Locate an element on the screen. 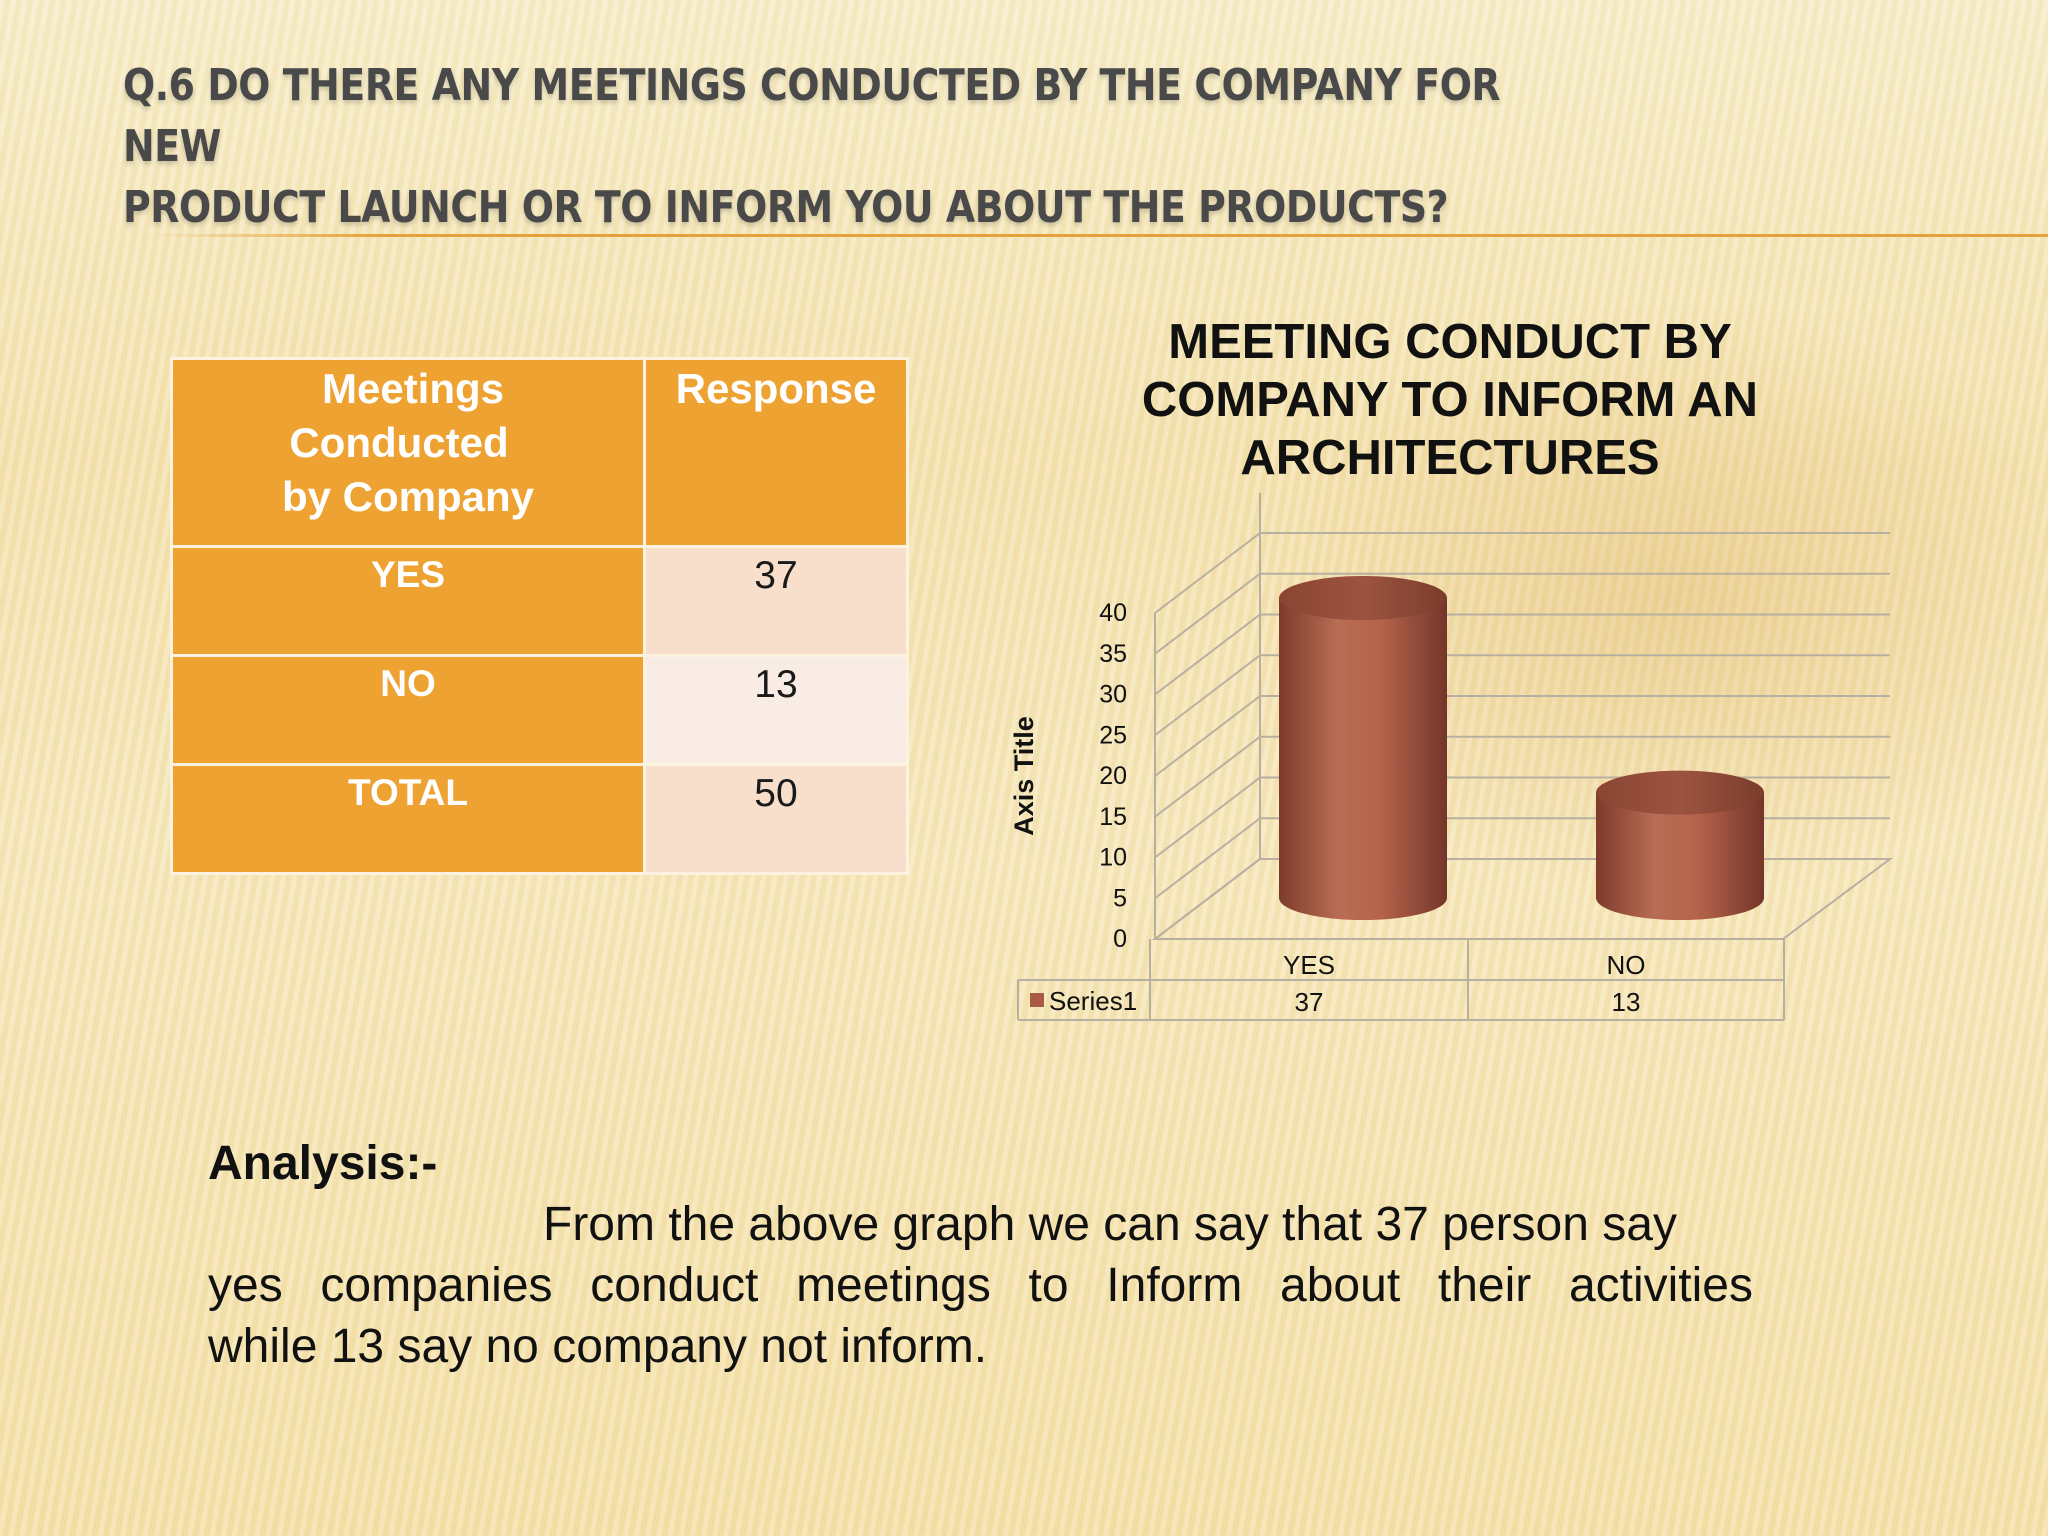 This screenshot has height=1536, width=2048. table-row: NO 13 is located at coordinates (539, 710).